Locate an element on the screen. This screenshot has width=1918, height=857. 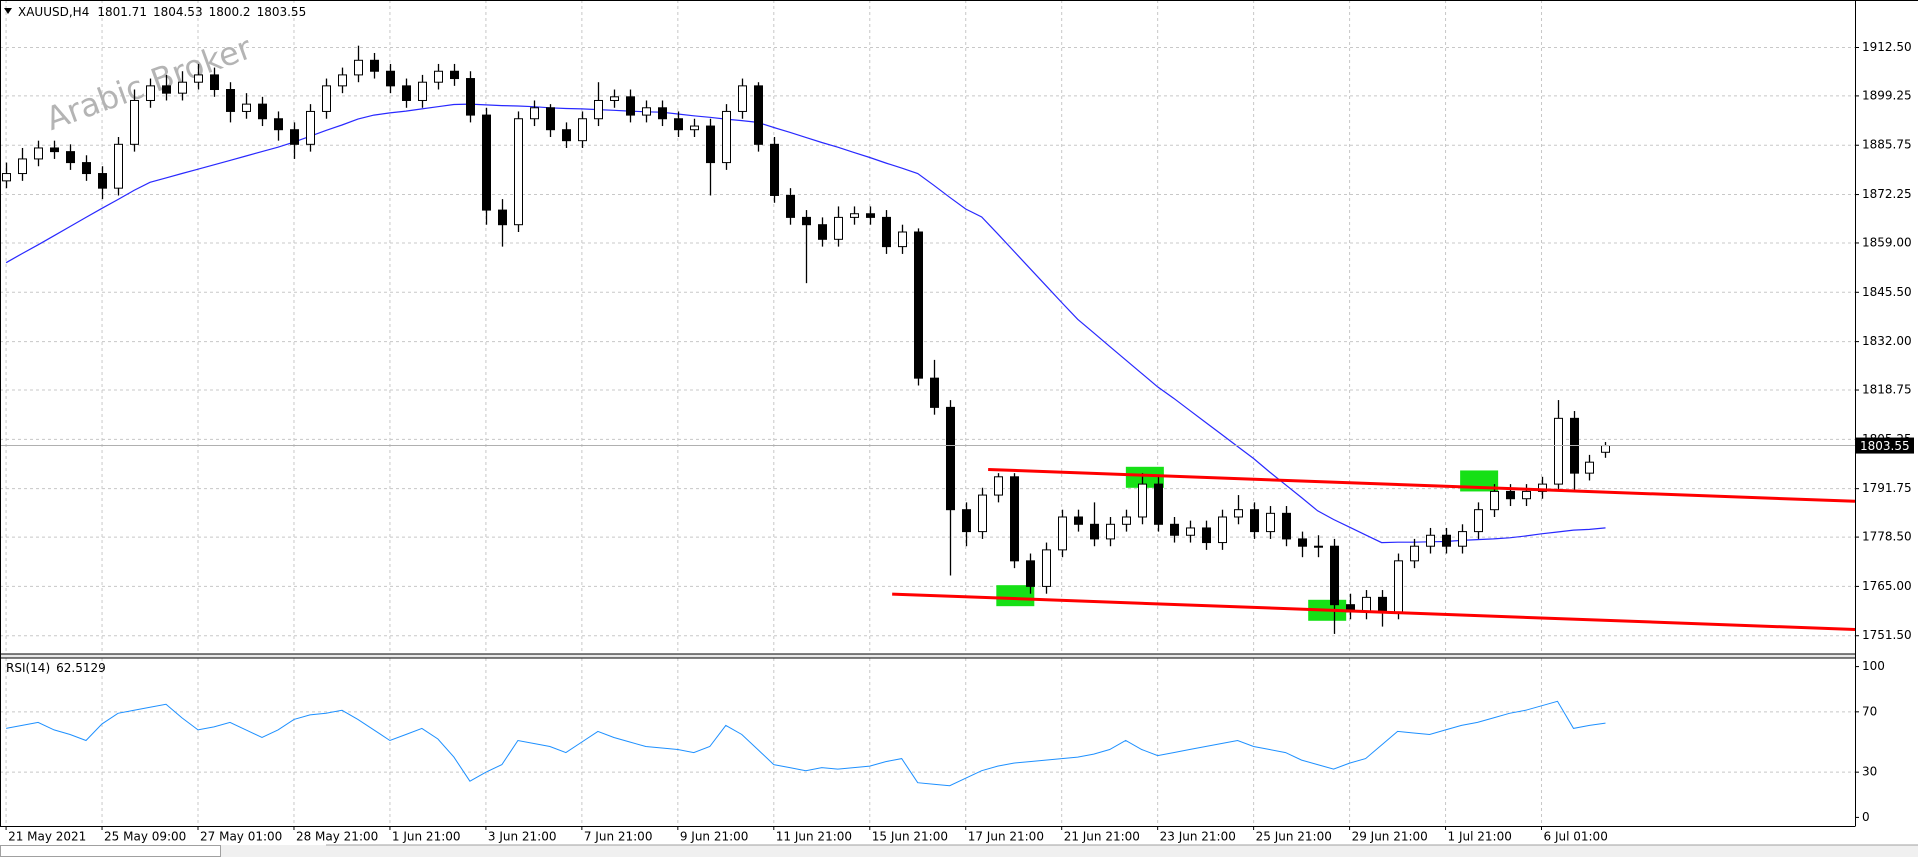
y-tick-label: 1899.25 is located at coordinates (1887, 95).